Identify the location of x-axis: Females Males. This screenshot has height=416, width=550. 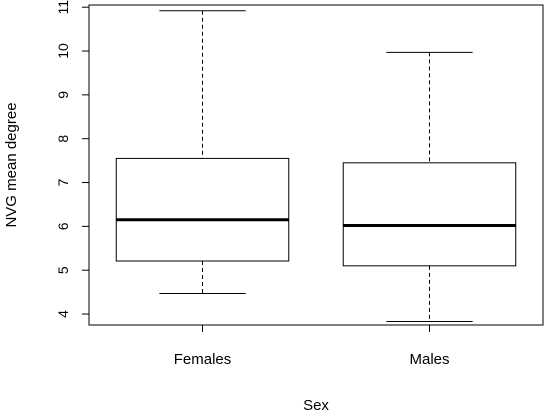
(312, 346).